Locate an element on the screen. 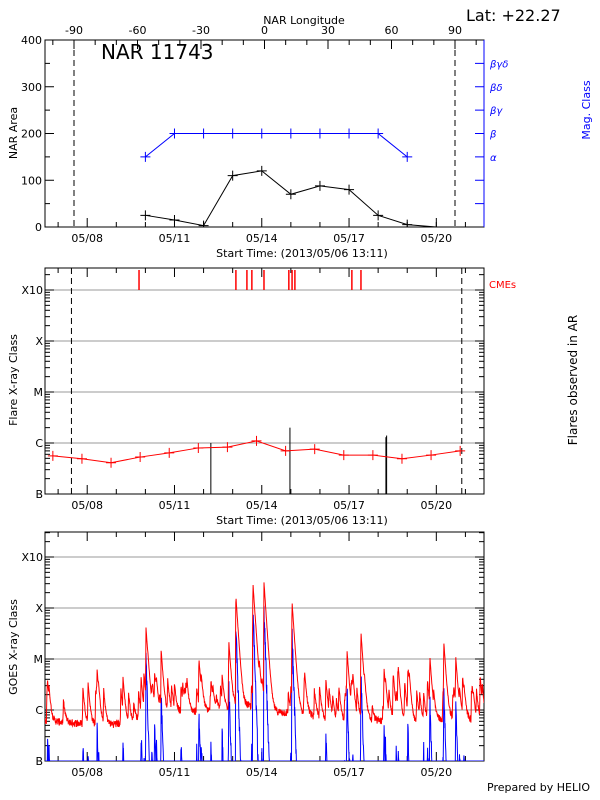 This screenshot has width=600, height=800. longitude-tick-label: 90 is located at coordinates (455, 30).